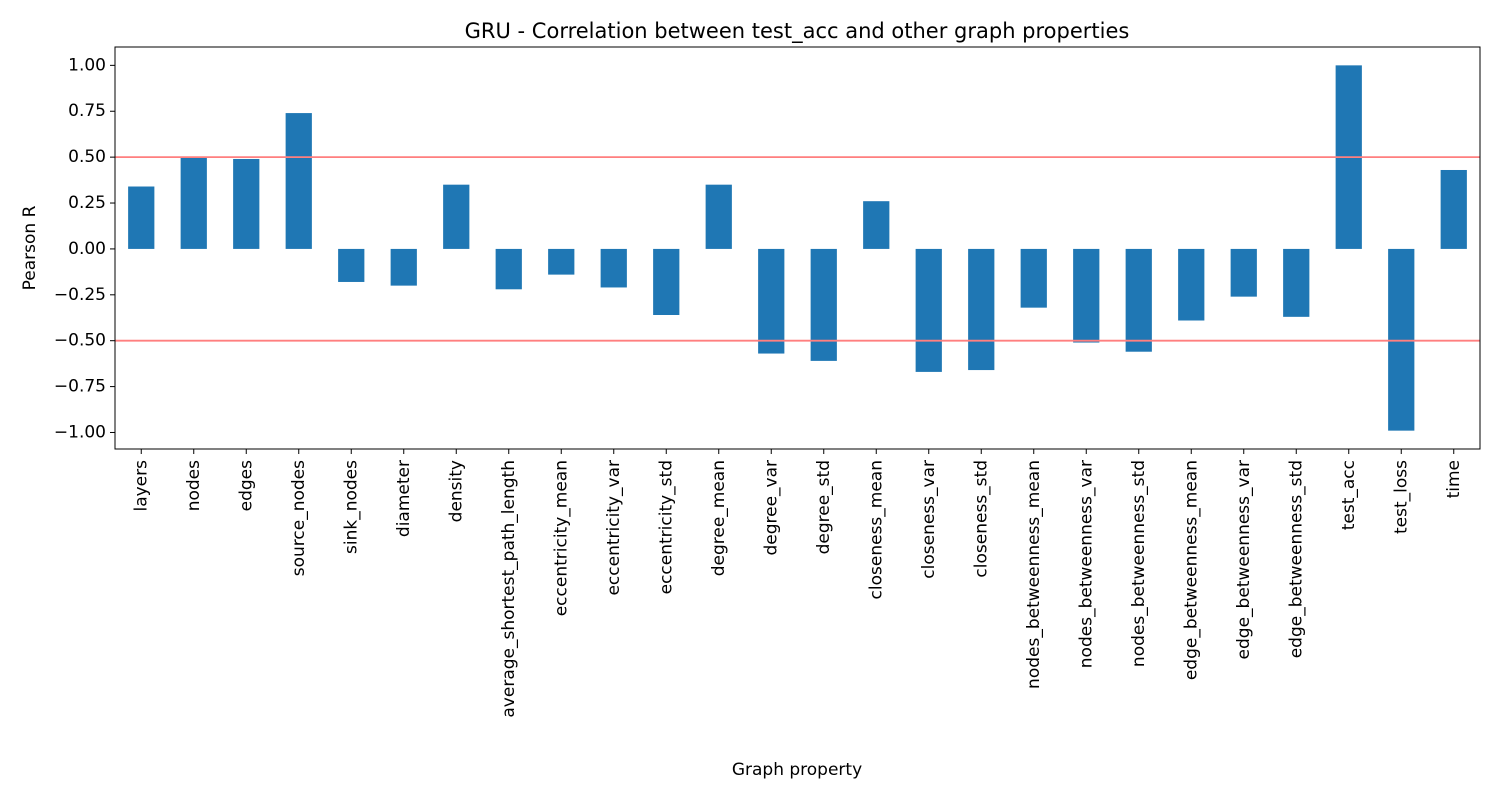 Image resolution: width=1500 pixels, height=800 pixels. Describe the element at coordinates (981, 519) in the screenshot. I see `x-tick-label: closeness_std` at that location.